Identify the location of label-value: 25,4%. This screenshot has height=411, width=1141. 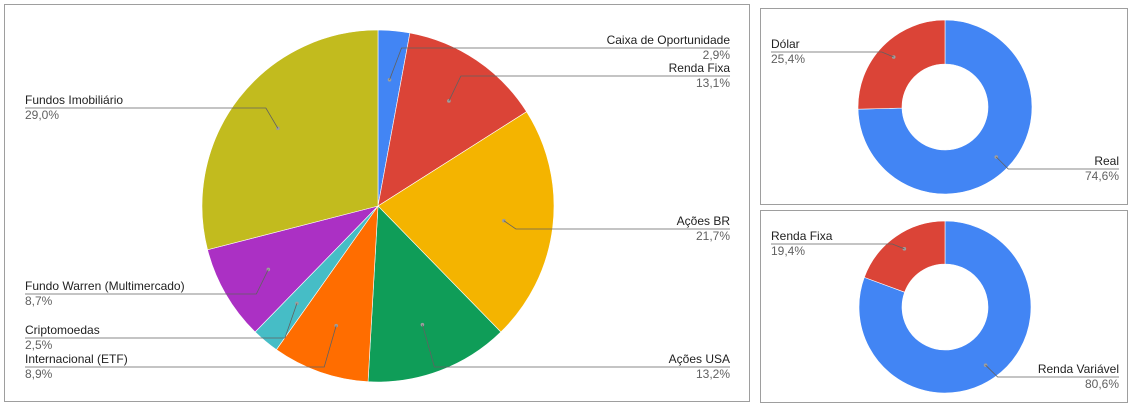
(788, 59).